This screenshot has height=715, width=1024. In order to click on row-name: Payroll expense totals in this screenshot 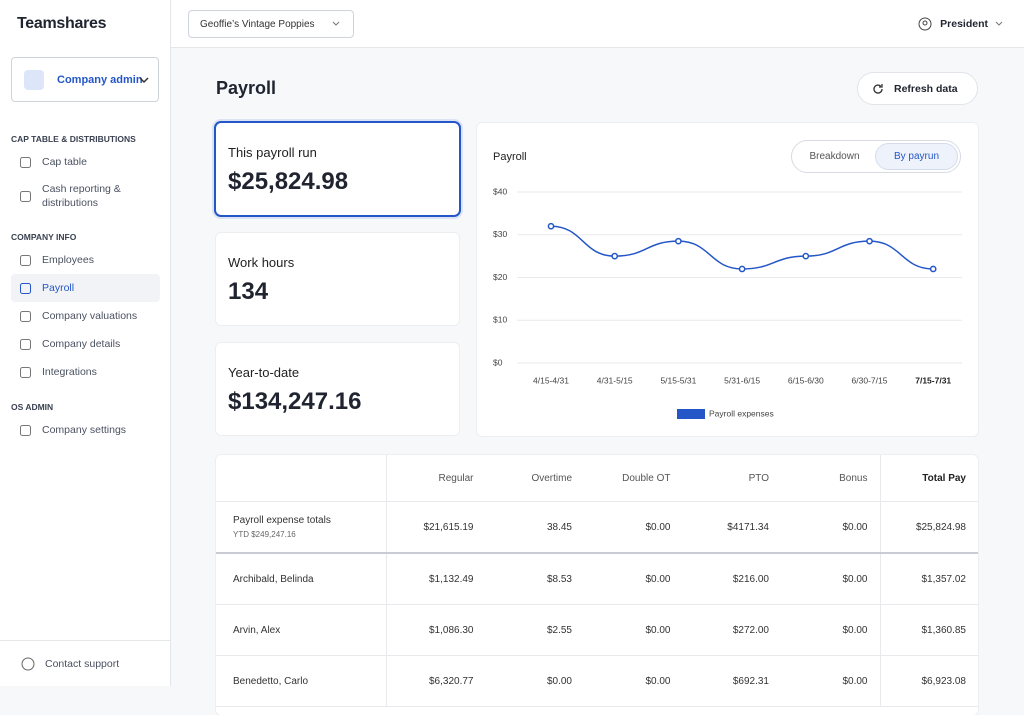, I will do `click(282, 520)`.